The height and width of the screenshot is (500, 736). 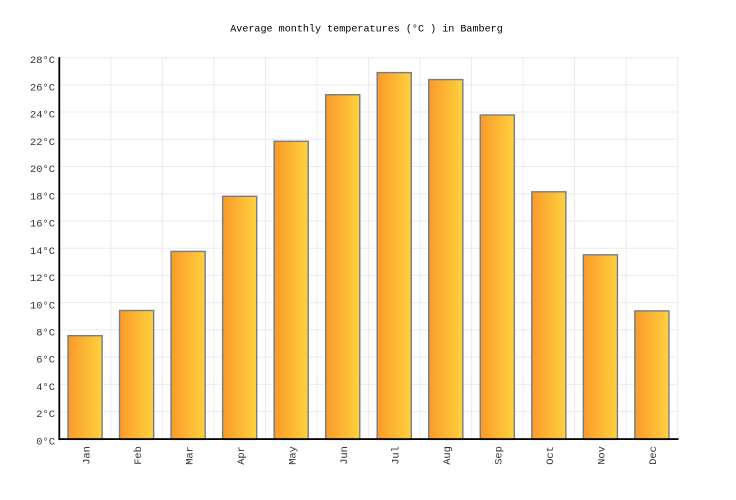 What do you see at coordinates (45, 388) in the screenshot?
I see `svg-text: 4°C` at bounding box center [45, 388].